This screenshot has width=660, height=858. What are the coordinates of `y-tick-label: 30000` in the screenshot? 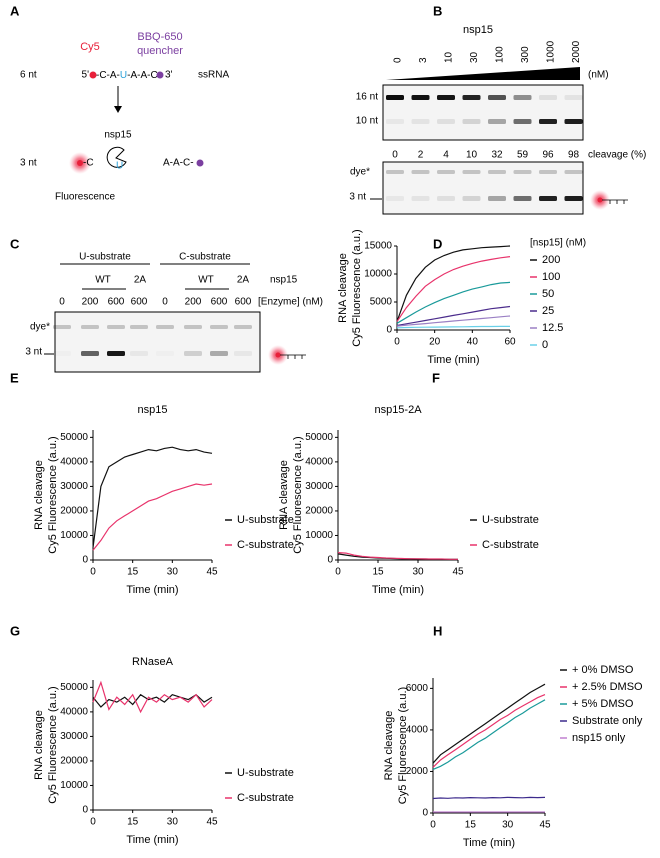 It's located at (319, 486).